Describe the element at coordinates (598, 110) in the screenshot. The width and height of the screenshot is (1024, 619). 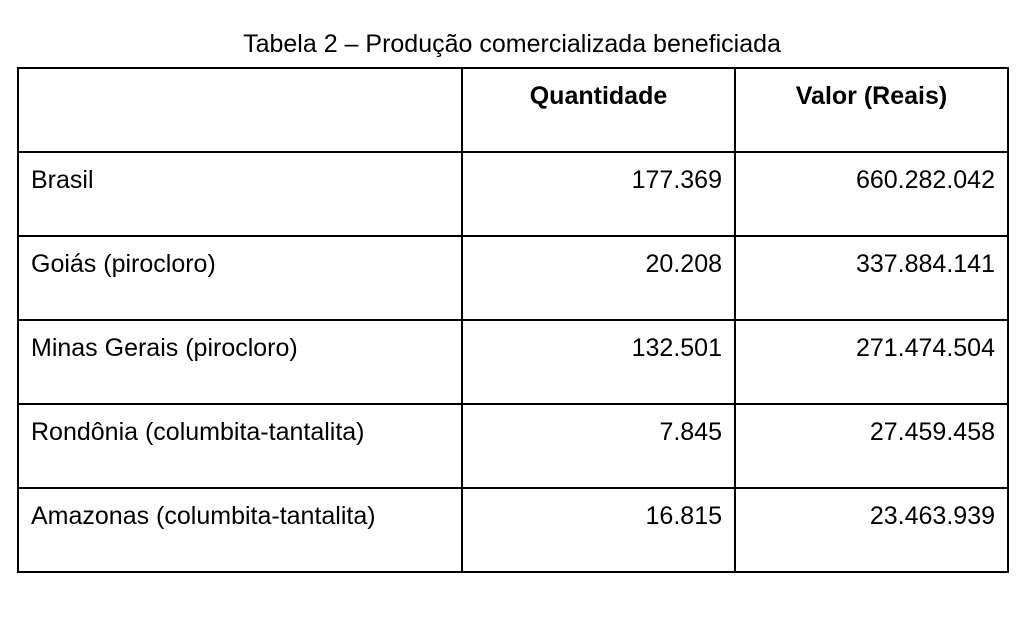
I see `header-cell: Quantidade` at that location.